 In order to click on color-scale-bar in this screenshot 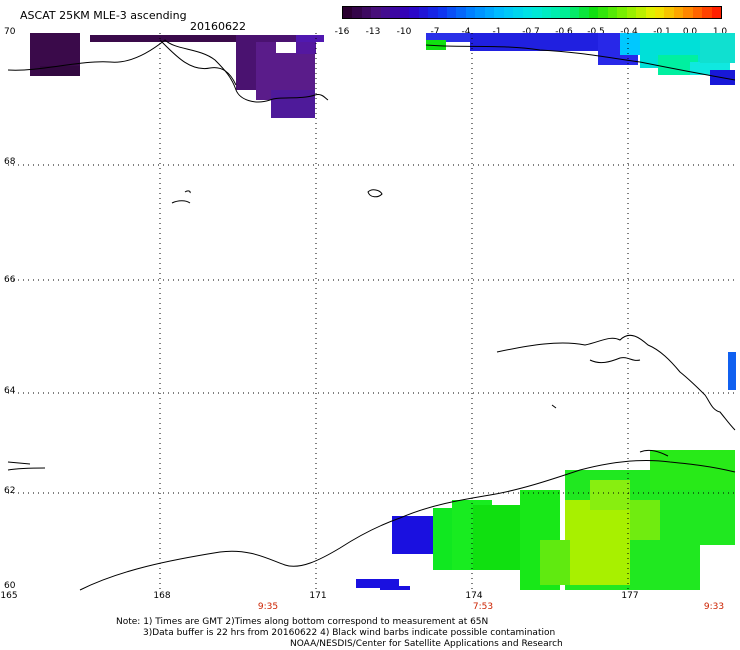, I will do `click(532, 12)`.